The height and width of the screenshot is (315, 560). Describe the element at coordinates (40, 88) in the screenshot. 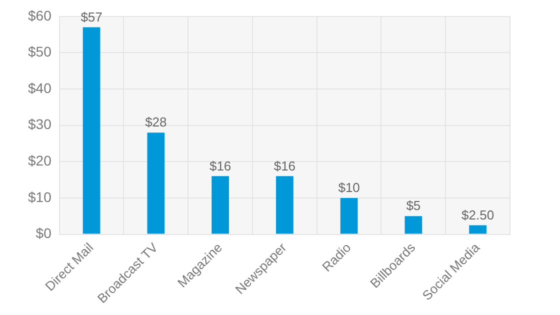

I see `y-tick-label: $40` at that location.